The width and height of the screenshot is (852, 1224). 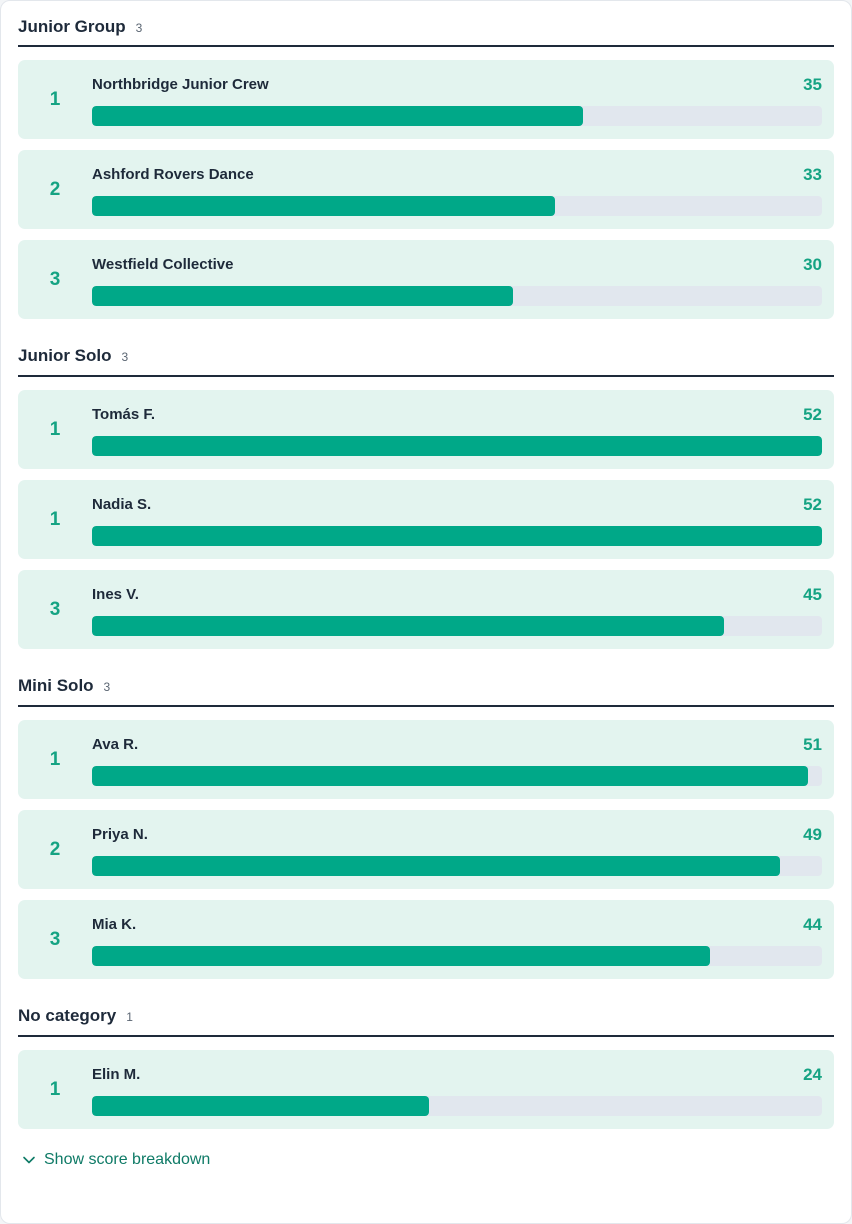 What do you see at coordinates (457, 925) in the screenshot?
I see `row-heading: Mia K. 44` at bounding box center [457, 925].